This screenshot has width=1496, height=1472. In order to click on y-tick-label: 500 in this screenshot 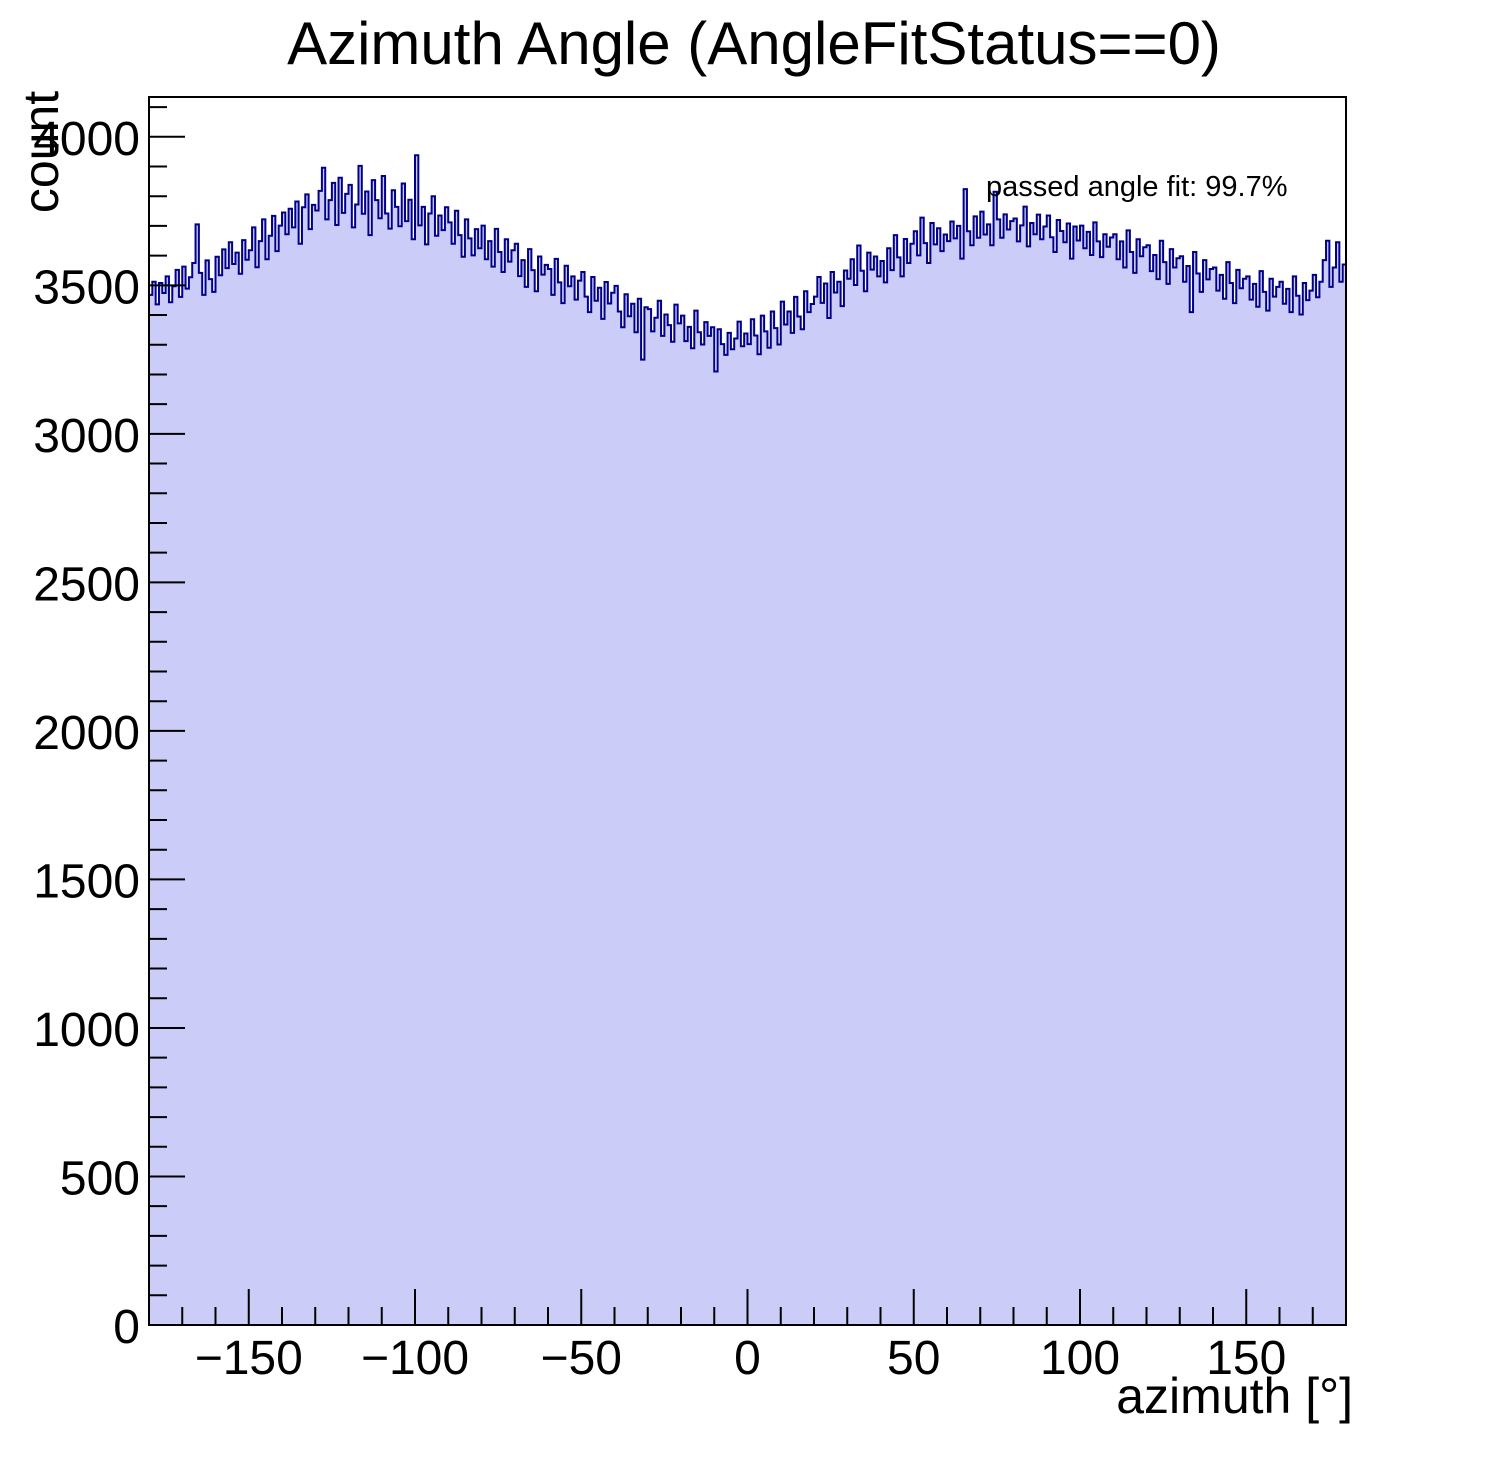, I will do `click(100, 1178)`.